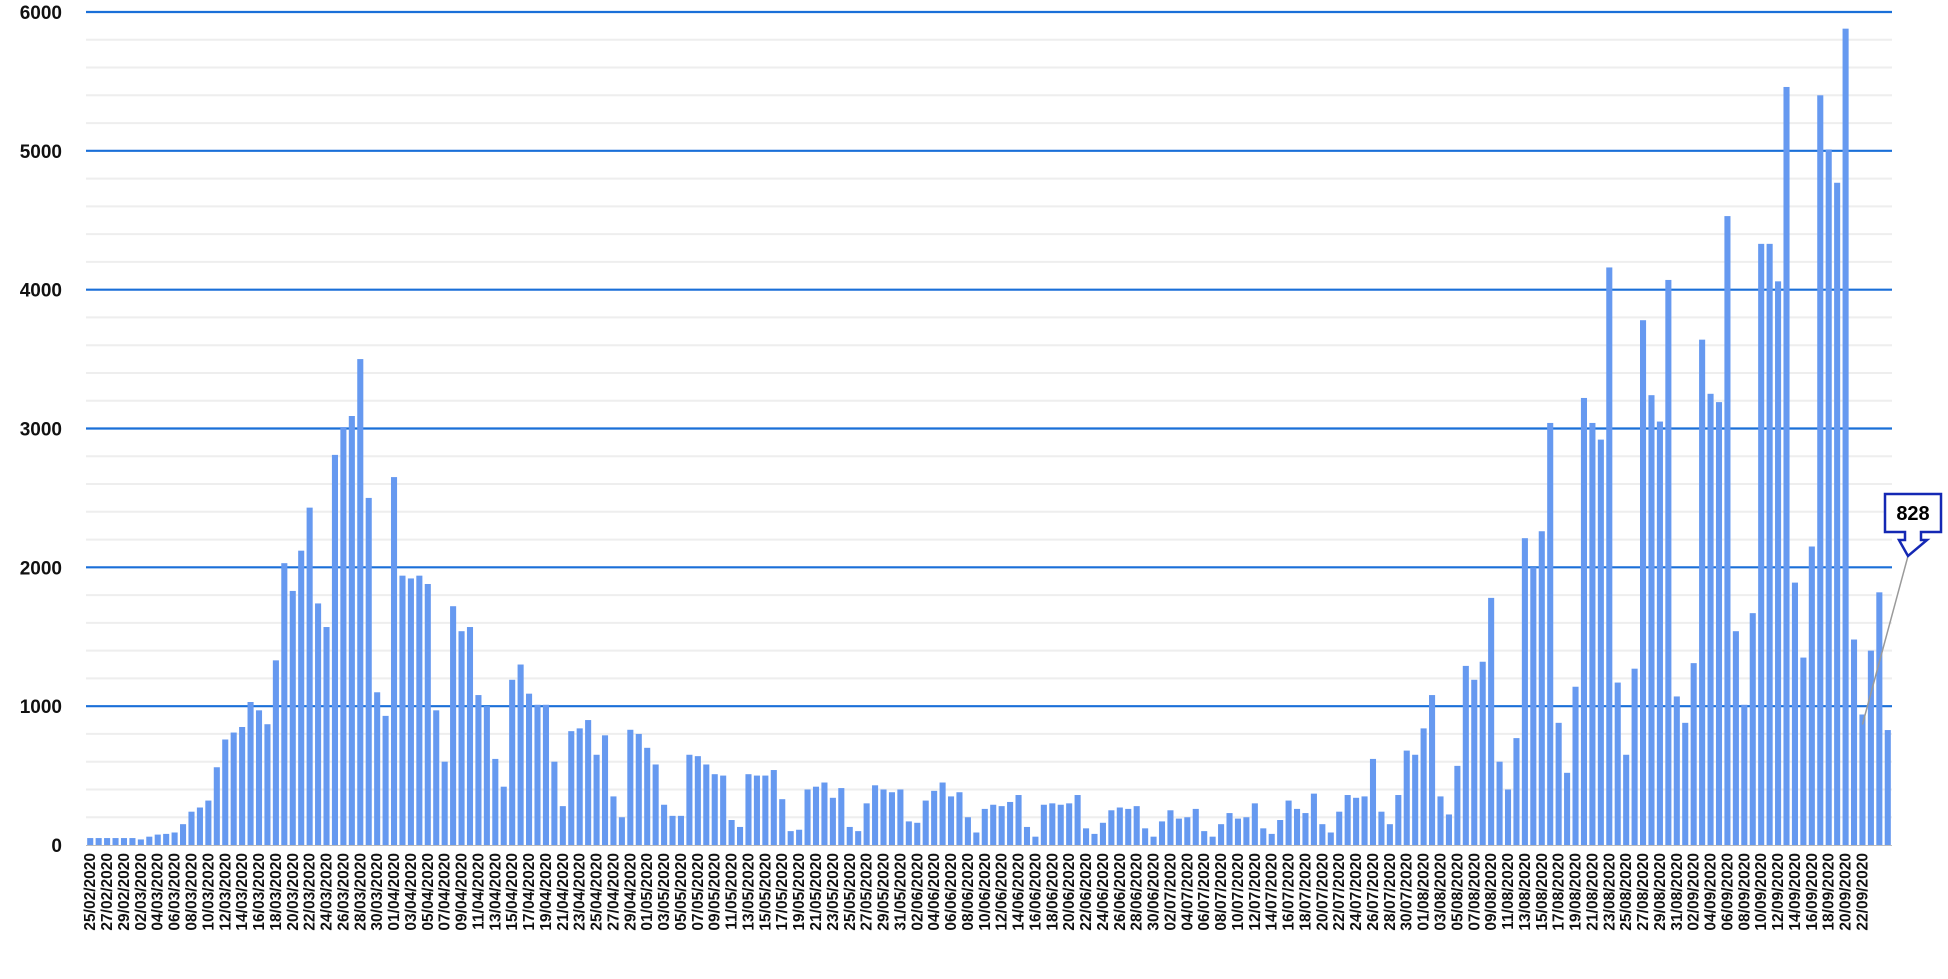 This screenshot has width=1948, height=979. What do you see at coordinates (833, 892) in the screenshot?
I see `x-tick-label: 23/05/2020` at bounding box center [833, 892].